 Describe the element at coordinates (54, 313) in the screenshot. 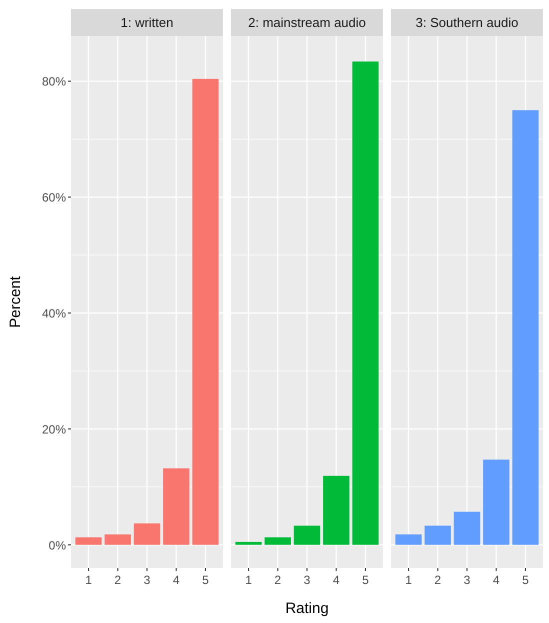

I see `y-tick-label: 40%` at that location.